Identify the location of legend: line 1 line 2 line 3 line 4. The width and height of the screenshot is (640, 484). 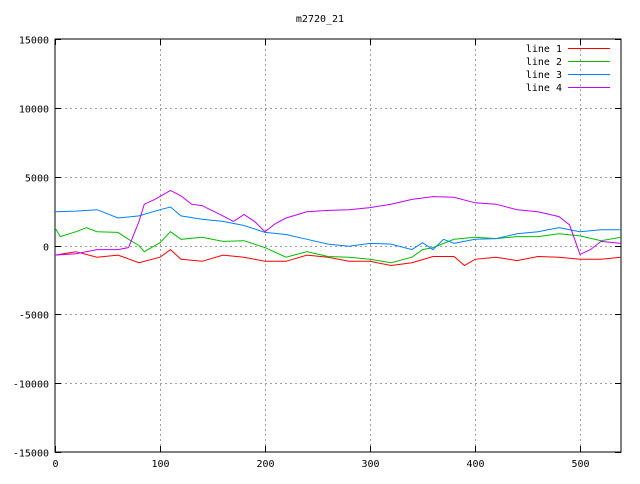
(568, 69).